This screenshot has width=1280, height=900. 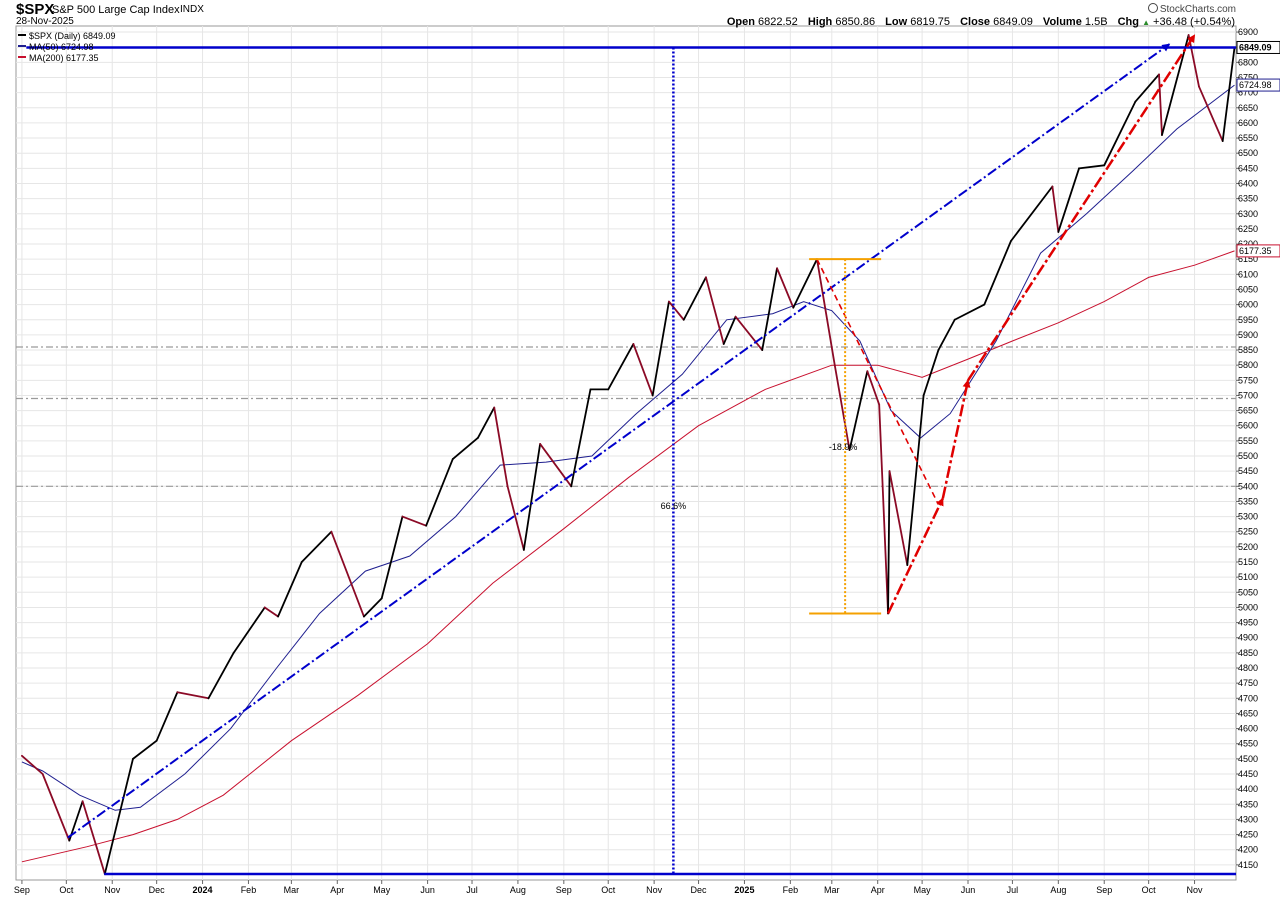 I want to click on y-tick-label: 6550, so click(x=1248, y=138).